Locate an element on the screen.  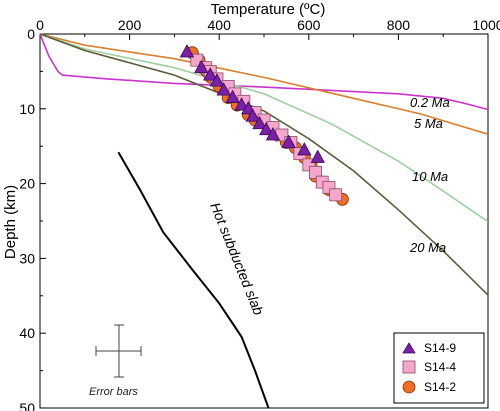
x-tick-label: 600 is located at coordinates (309, 25).